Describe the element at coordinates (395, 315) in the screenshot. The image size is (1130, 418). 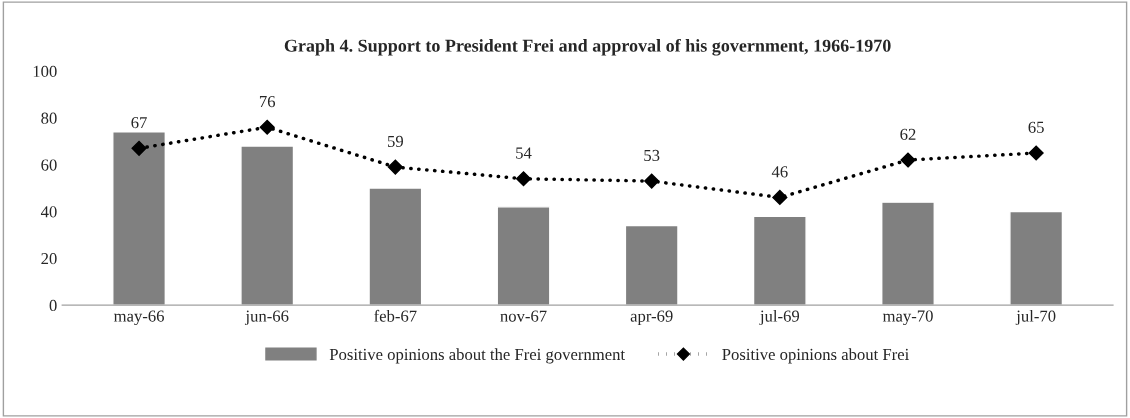
I see `x-tick-label: feb-67` at that location.